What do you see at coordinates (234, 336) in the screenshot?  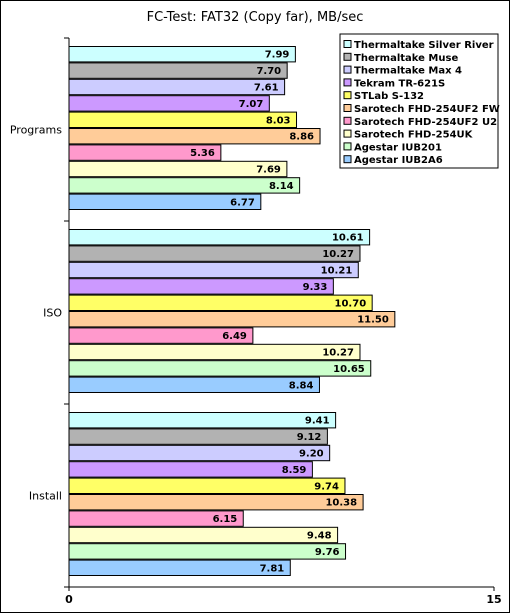 I see `bar-value-label: 6.49` at bounding box center [234, 336].